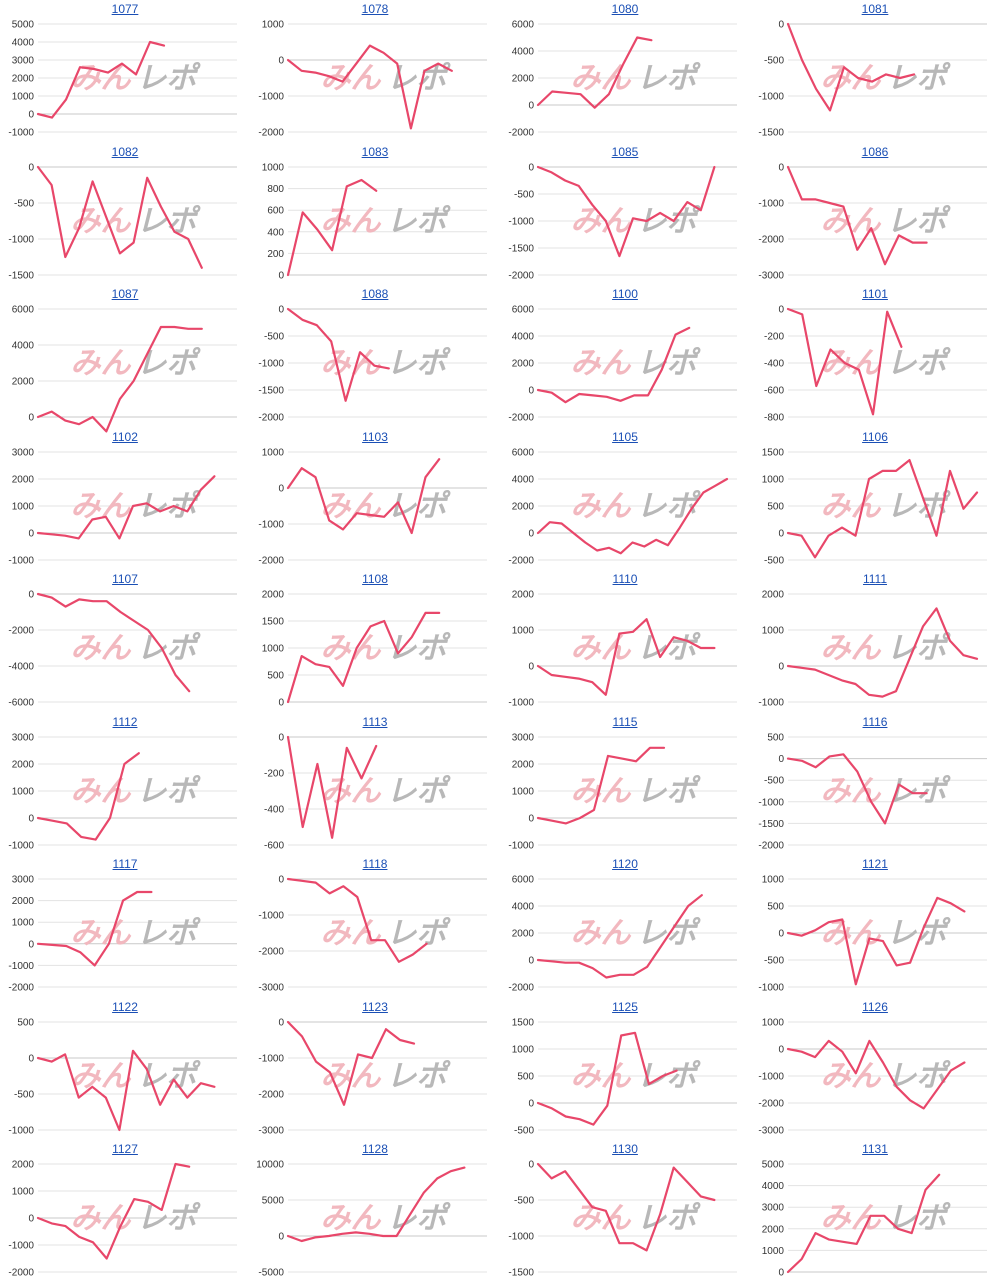  Describe the element at coordinates (375, 579) in the screenshot. I see `chart-title-link: 1108` at that location.